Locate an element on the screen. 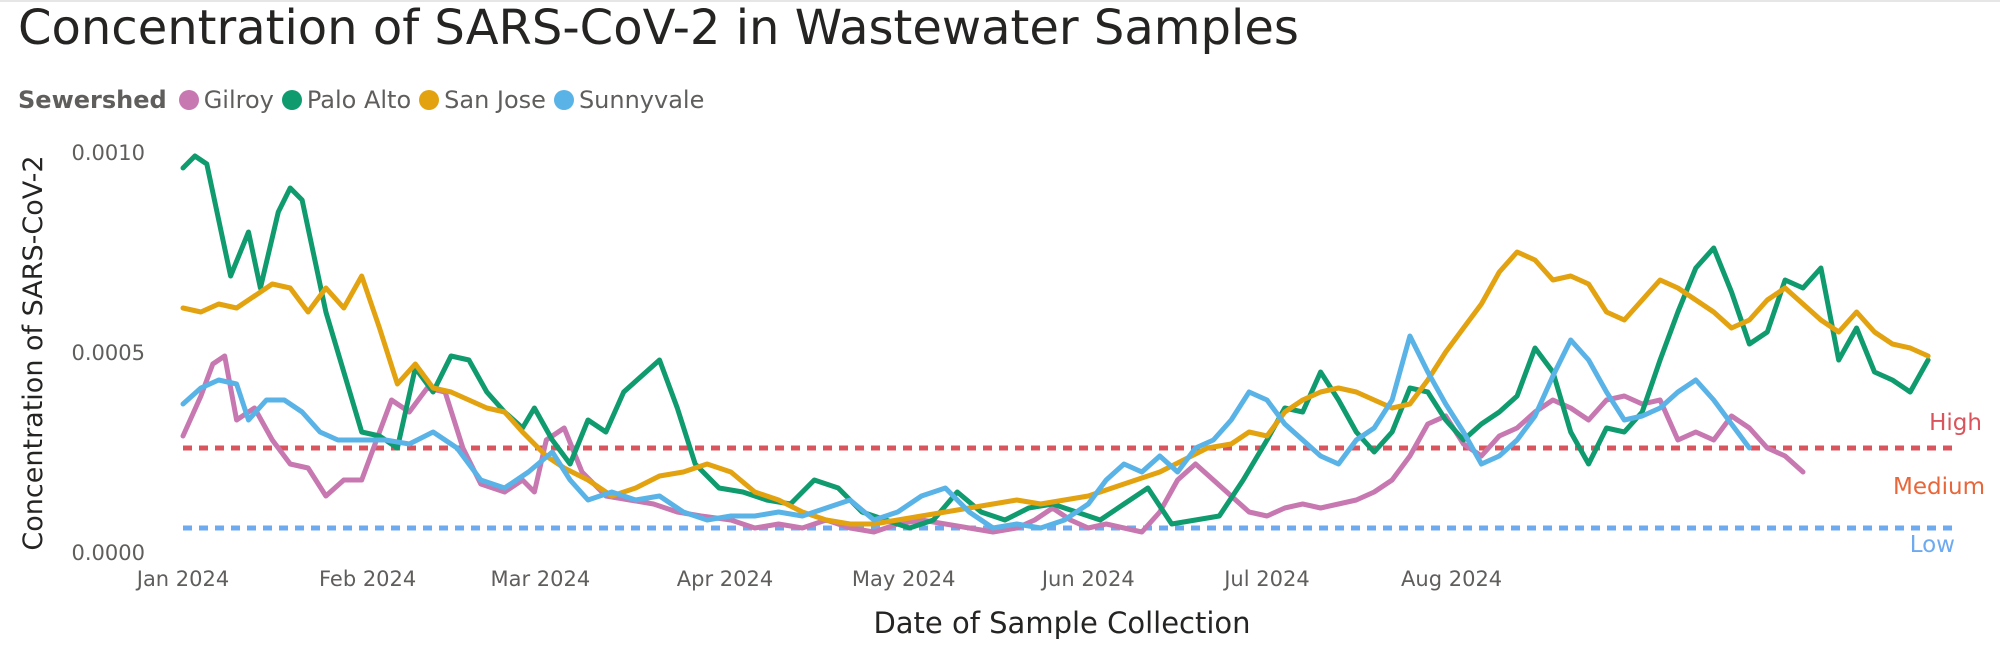 Image resolution: width=2000 pixels, height=646 pixels. threshold-label-high: High is located at coordinates (1955, 423).